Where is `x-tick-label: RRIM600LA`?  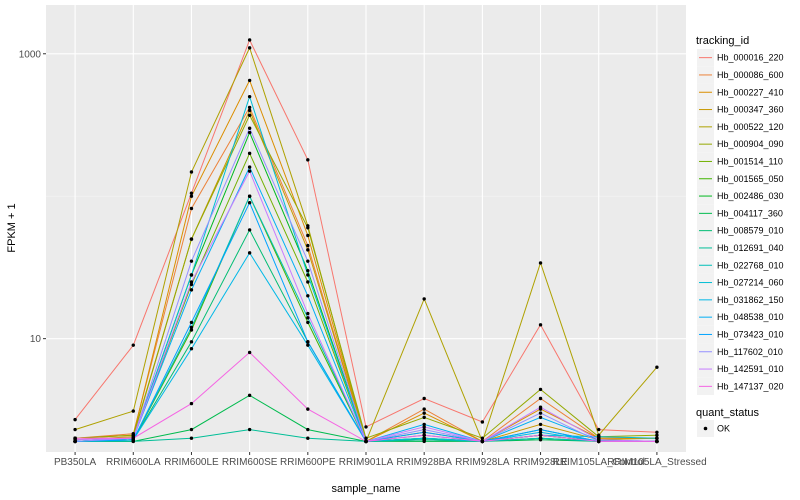
x-tick-label: RRIM600LA is located at coordinates (133, 462).